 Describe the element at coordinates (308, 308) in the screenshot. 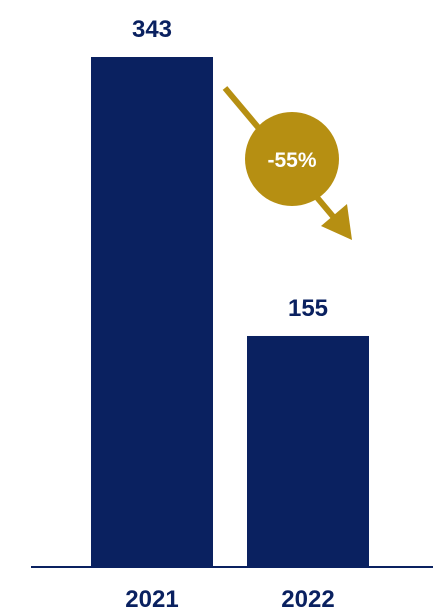

I see `value-label-2022: 155` at that location.